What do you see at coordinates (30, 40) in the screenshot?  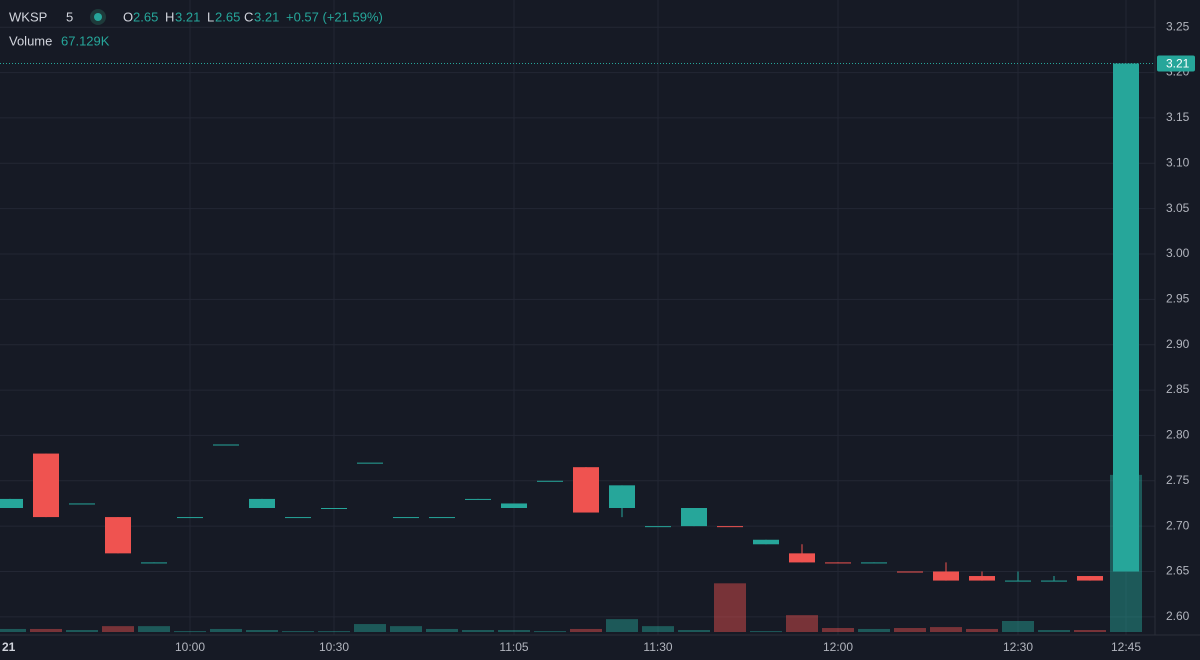 I see `volume-label: Volume` at bounding box center [30, 40].